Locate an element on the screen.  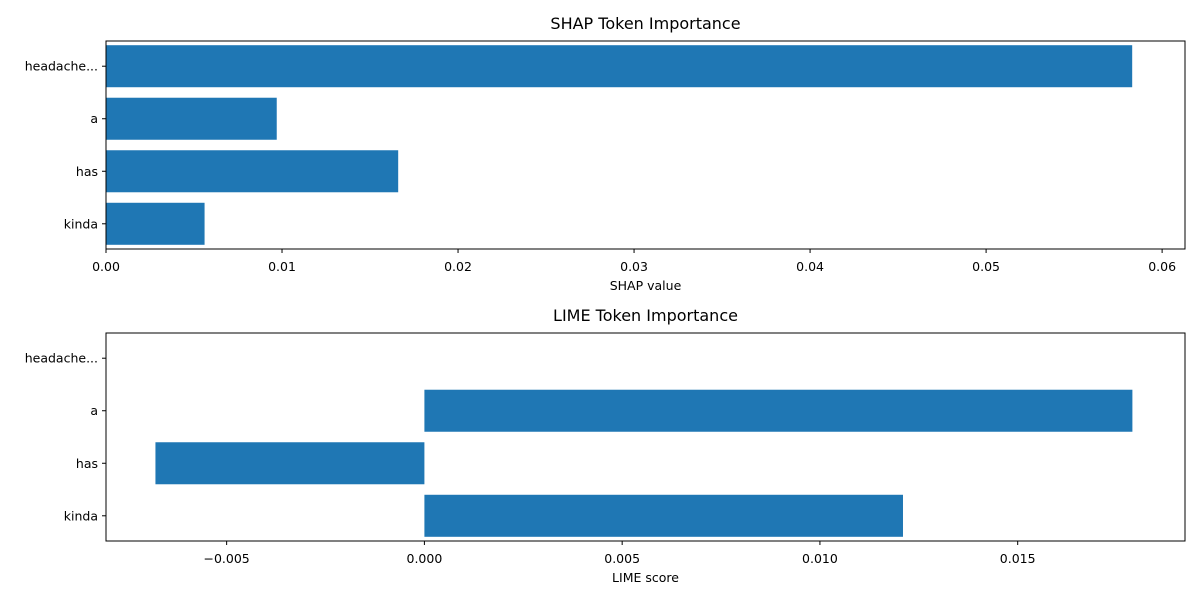
lime-y-tick-label: a is located at coordinates (94, 410).